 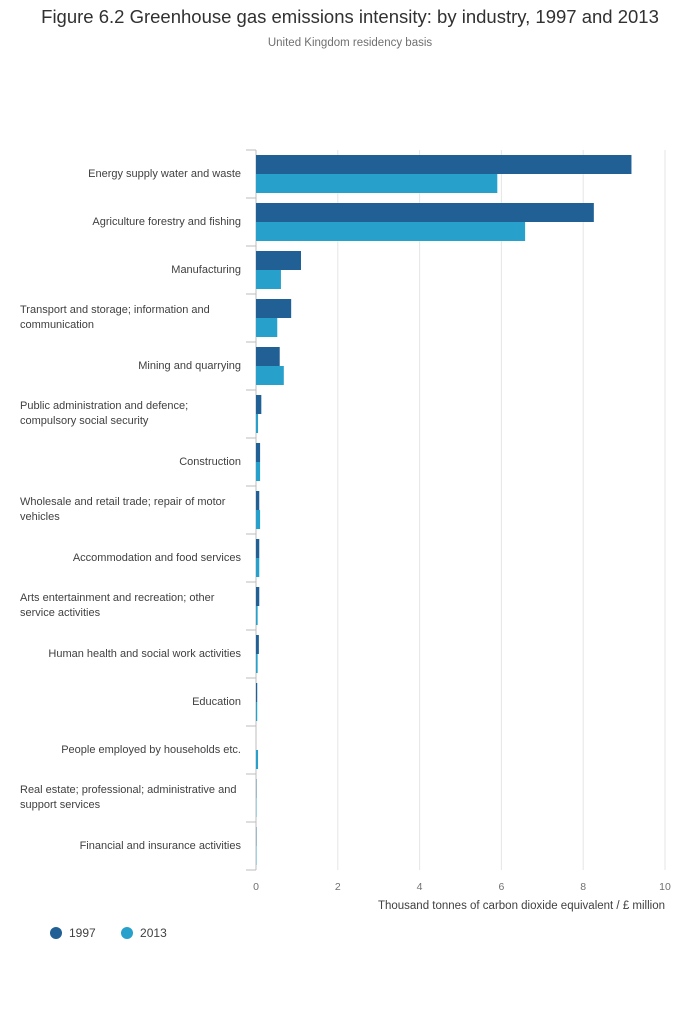 What do you see at coordinates (206, 269) in the screenshot?
I see `category-label: Manufacturing` at bounding box center [206, 269].